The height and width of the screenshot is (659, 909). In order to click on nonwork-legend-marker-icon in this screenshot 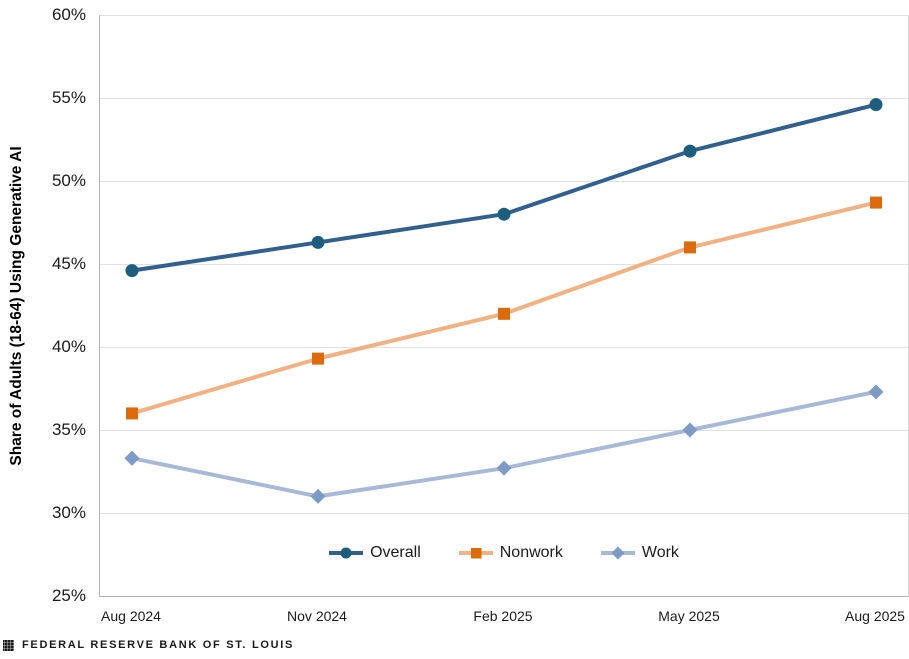, I will do `click(475, 553)`.